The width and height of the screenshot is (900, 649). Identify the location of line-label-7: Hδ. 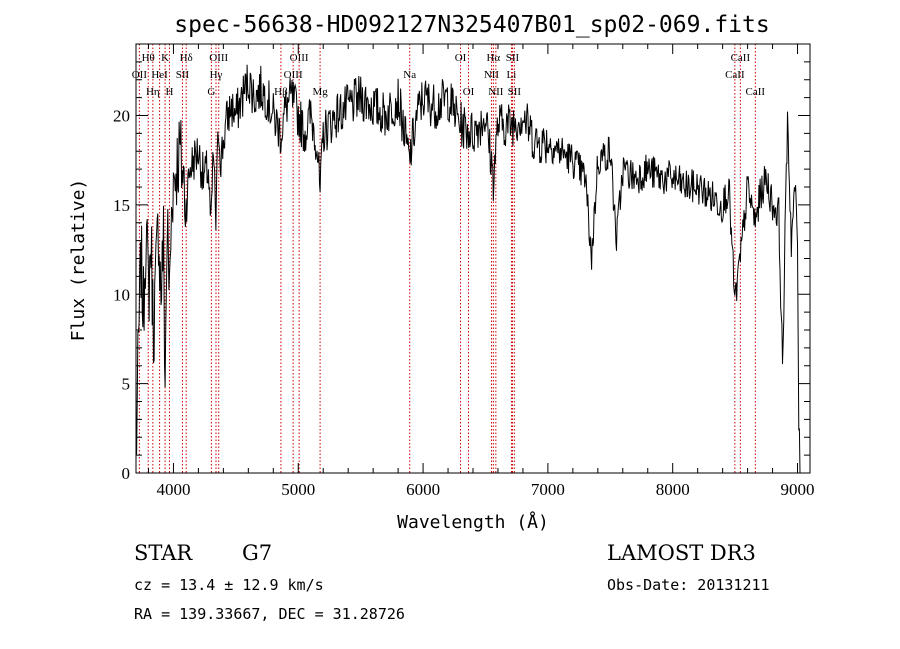
(186, 58).